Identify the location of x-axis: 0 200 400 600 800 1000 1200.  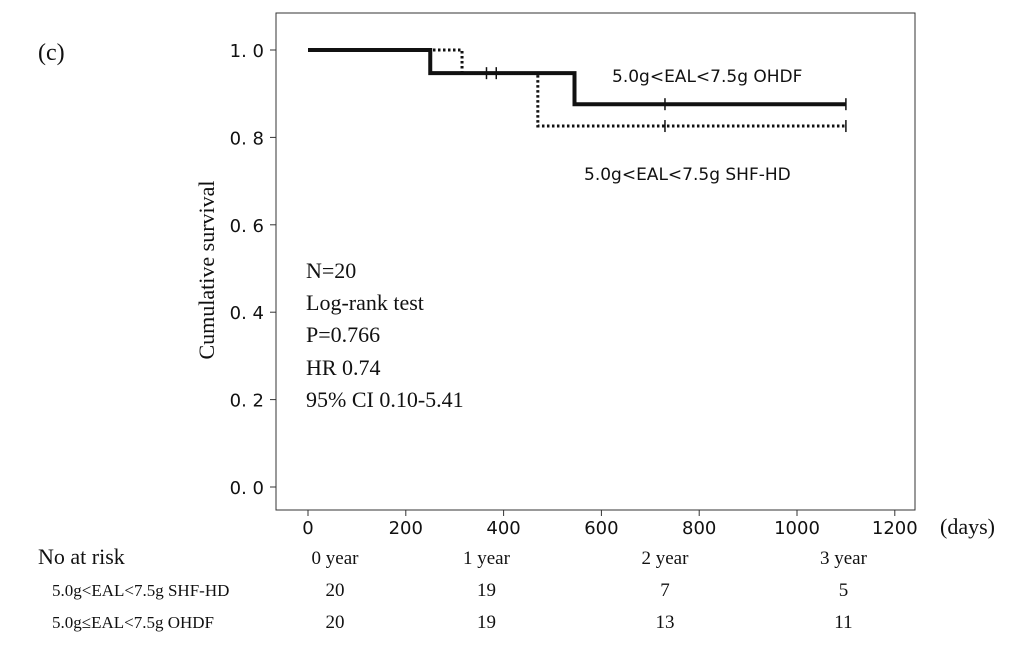
(610, 524).